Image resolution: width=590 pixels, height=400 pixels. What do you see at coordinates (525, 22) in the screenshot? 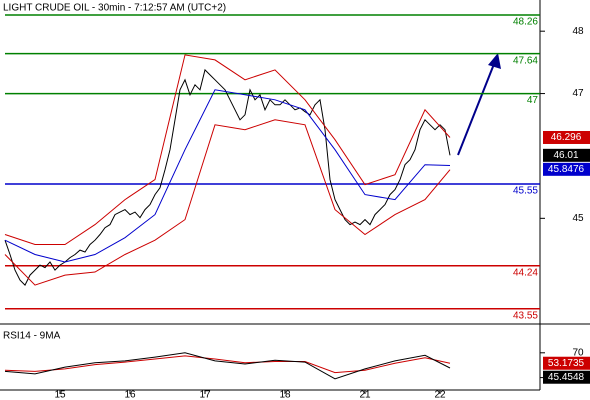
I see `level-label: 48.26` at bounding box center [525, 22].